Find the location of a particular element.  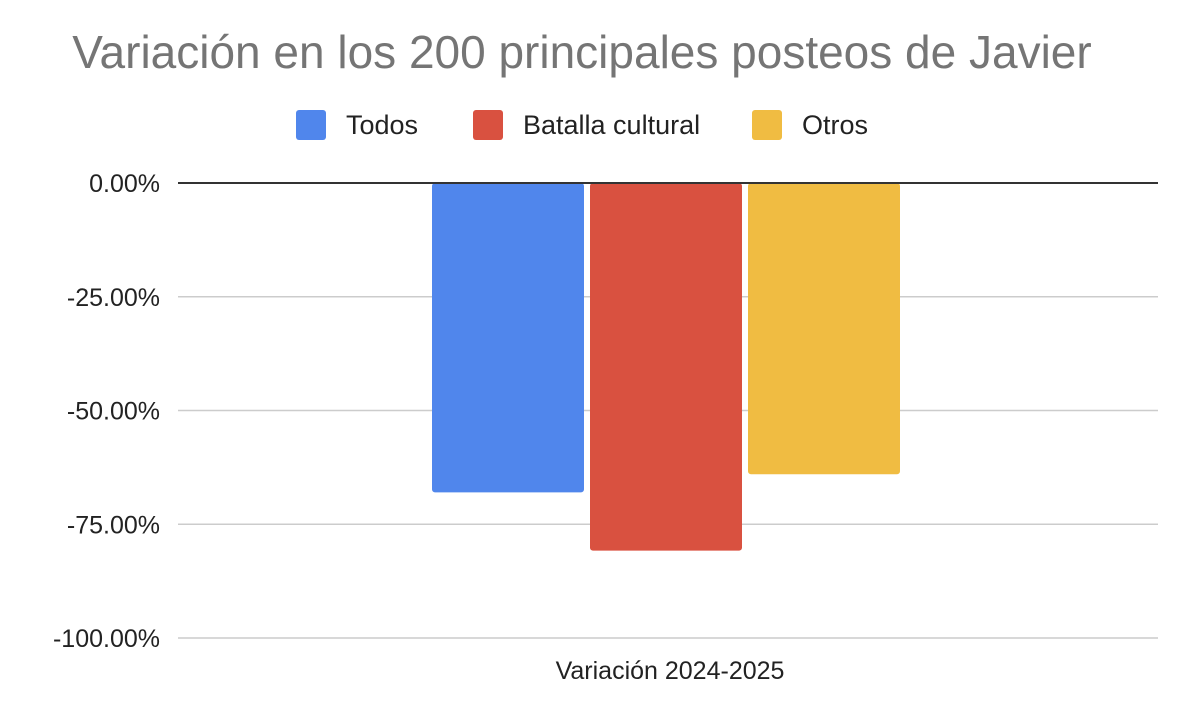

y-axis-tick-labels: 0.00% -25.00% -50.00% -75.00% -100.00% is located at coordinates (106, 411).